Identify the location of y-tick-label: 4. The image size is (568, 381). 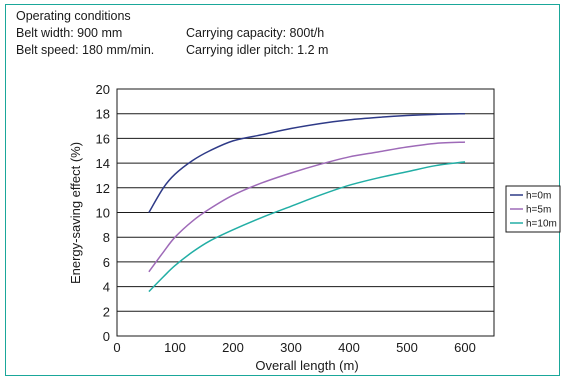
(106, 287).